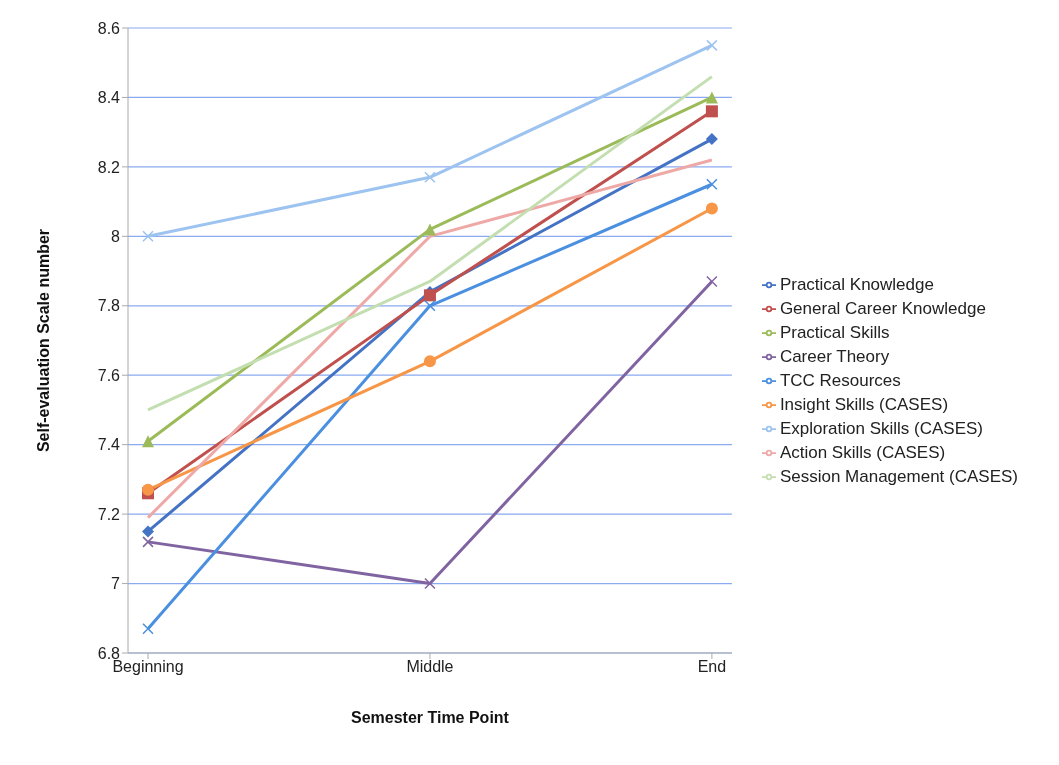 The height and width of the screenshot is (765, 1059). What do you see at coordinates (840, 380) in the screenshot?
I see `legend-label: TCC Resources` at bounding box center [840, 380].